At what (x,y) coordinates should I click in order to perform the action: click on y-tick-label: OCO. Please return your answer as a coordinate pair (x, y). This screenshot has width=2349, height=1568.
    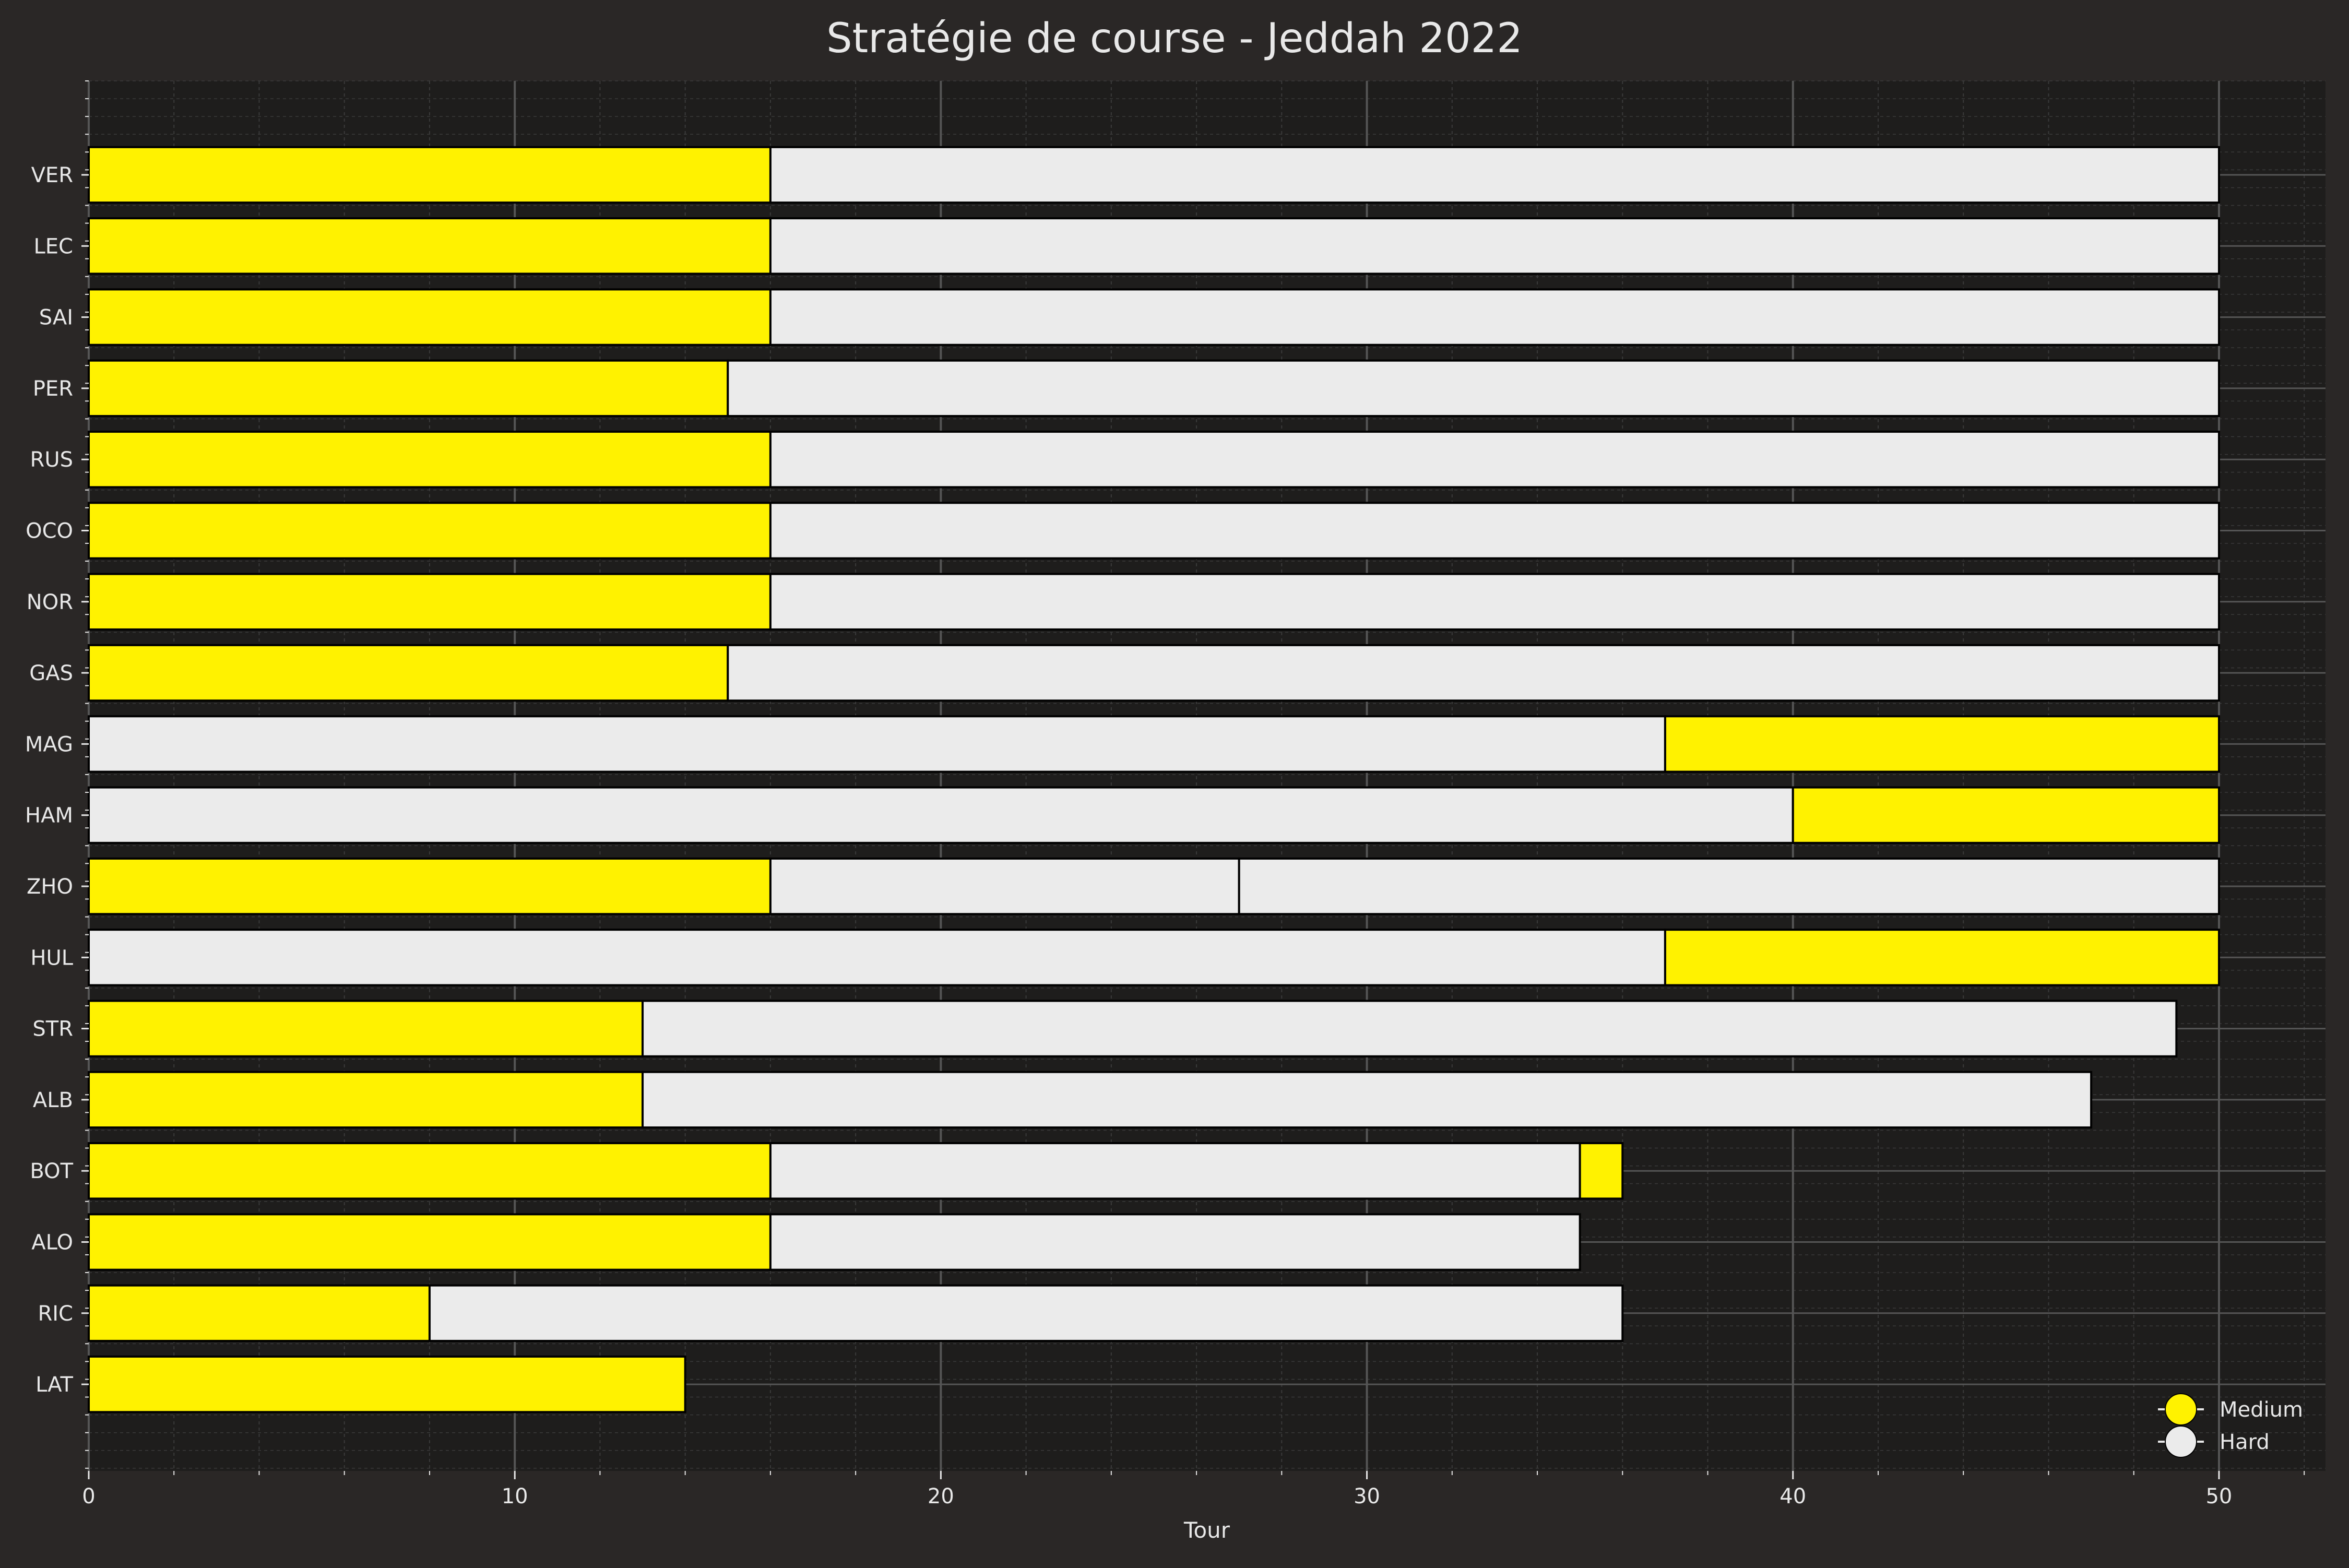
    Looking at the image, I should click on (50, 531).